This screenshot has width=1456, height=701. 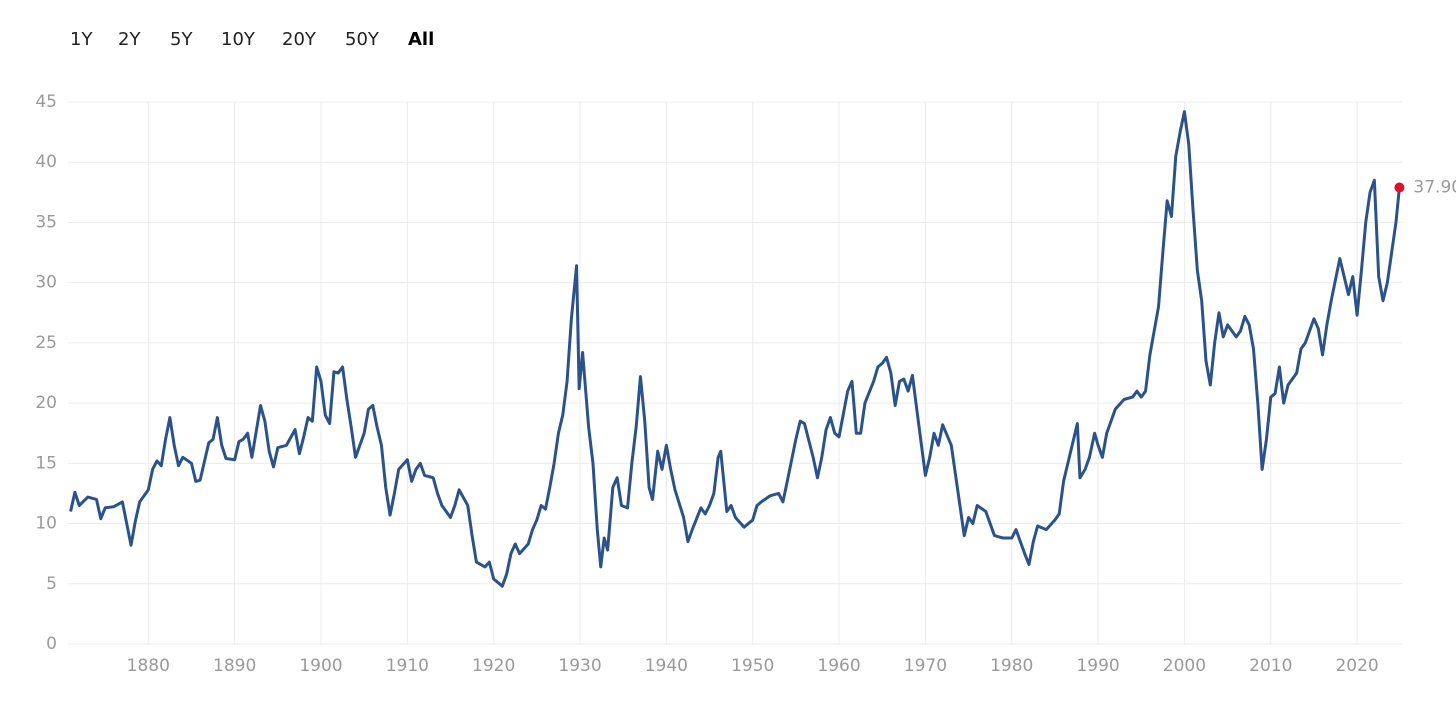 I want to click on x-tick-label: 1900, so click(x=320, y=666).